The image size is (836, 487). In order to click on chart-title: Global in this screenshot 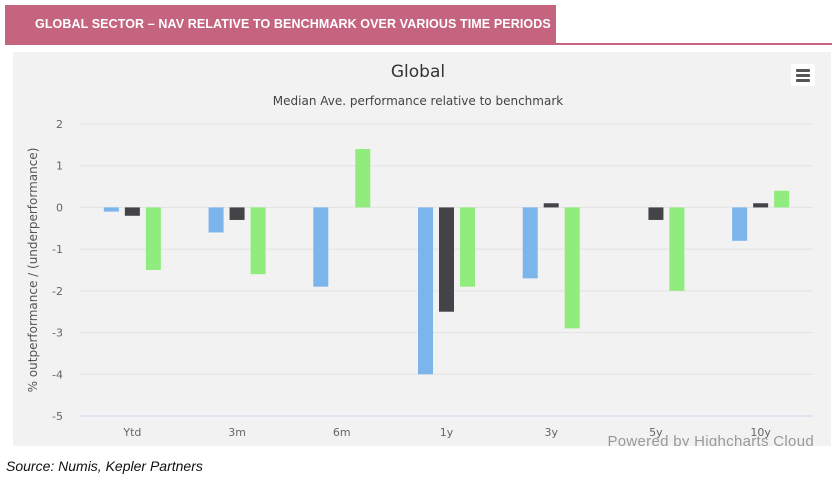, I will do `click(418, 72)`.